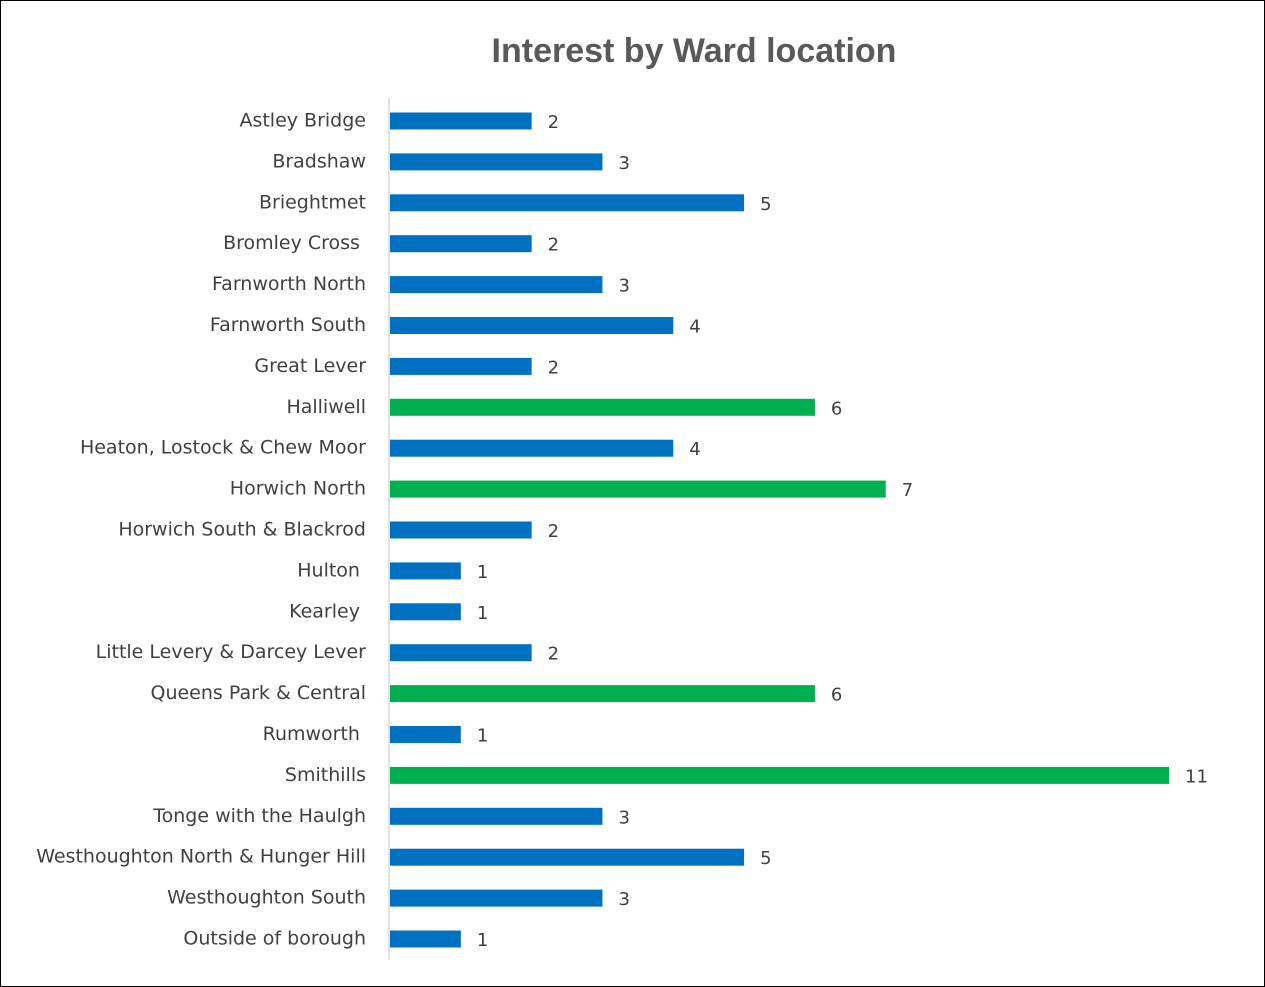  I want to click on y-tick-label: Bromley Cross, so click(294, 243).